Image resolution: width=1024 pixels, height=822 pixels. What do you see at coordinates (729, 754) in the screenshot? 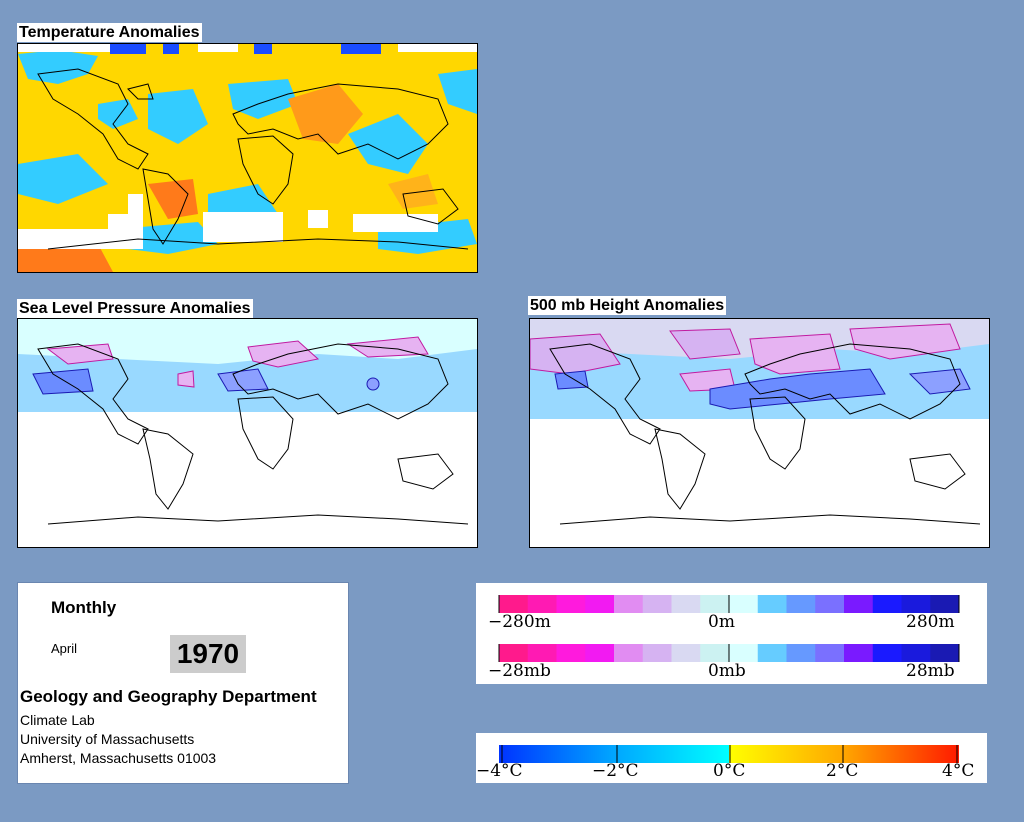
I see `temperature-color-bar` at bounding box center [729, 754].